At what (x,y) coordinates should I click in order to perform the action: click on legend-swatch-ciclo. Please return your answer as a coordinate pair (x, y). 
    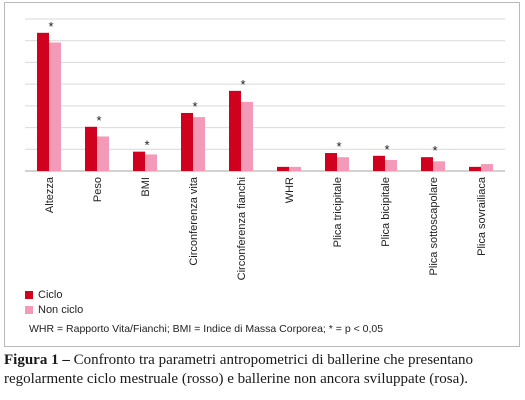
    Looking at the image, I should click on (29, 295).